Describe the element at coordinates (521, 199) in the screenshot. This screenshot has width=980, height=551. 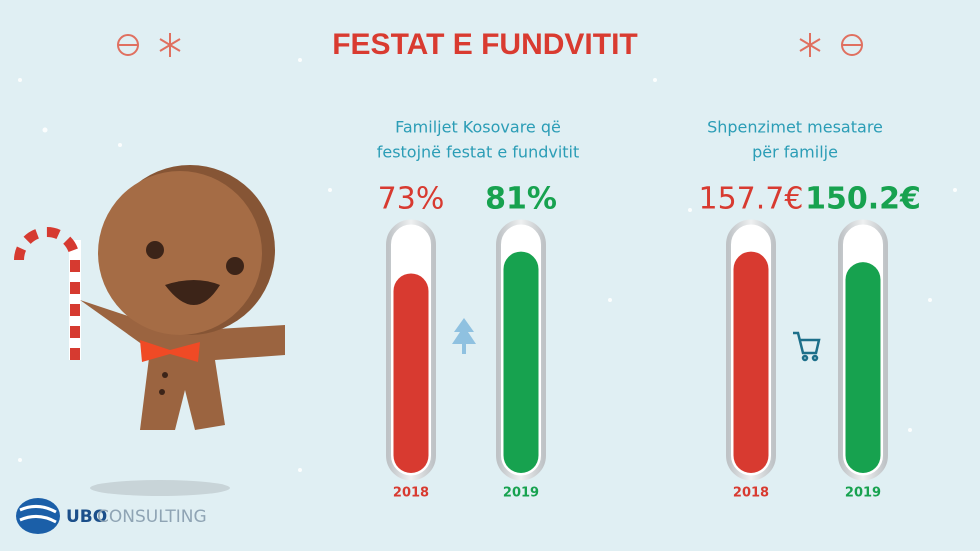
I see `value-label: 81%` at that location.